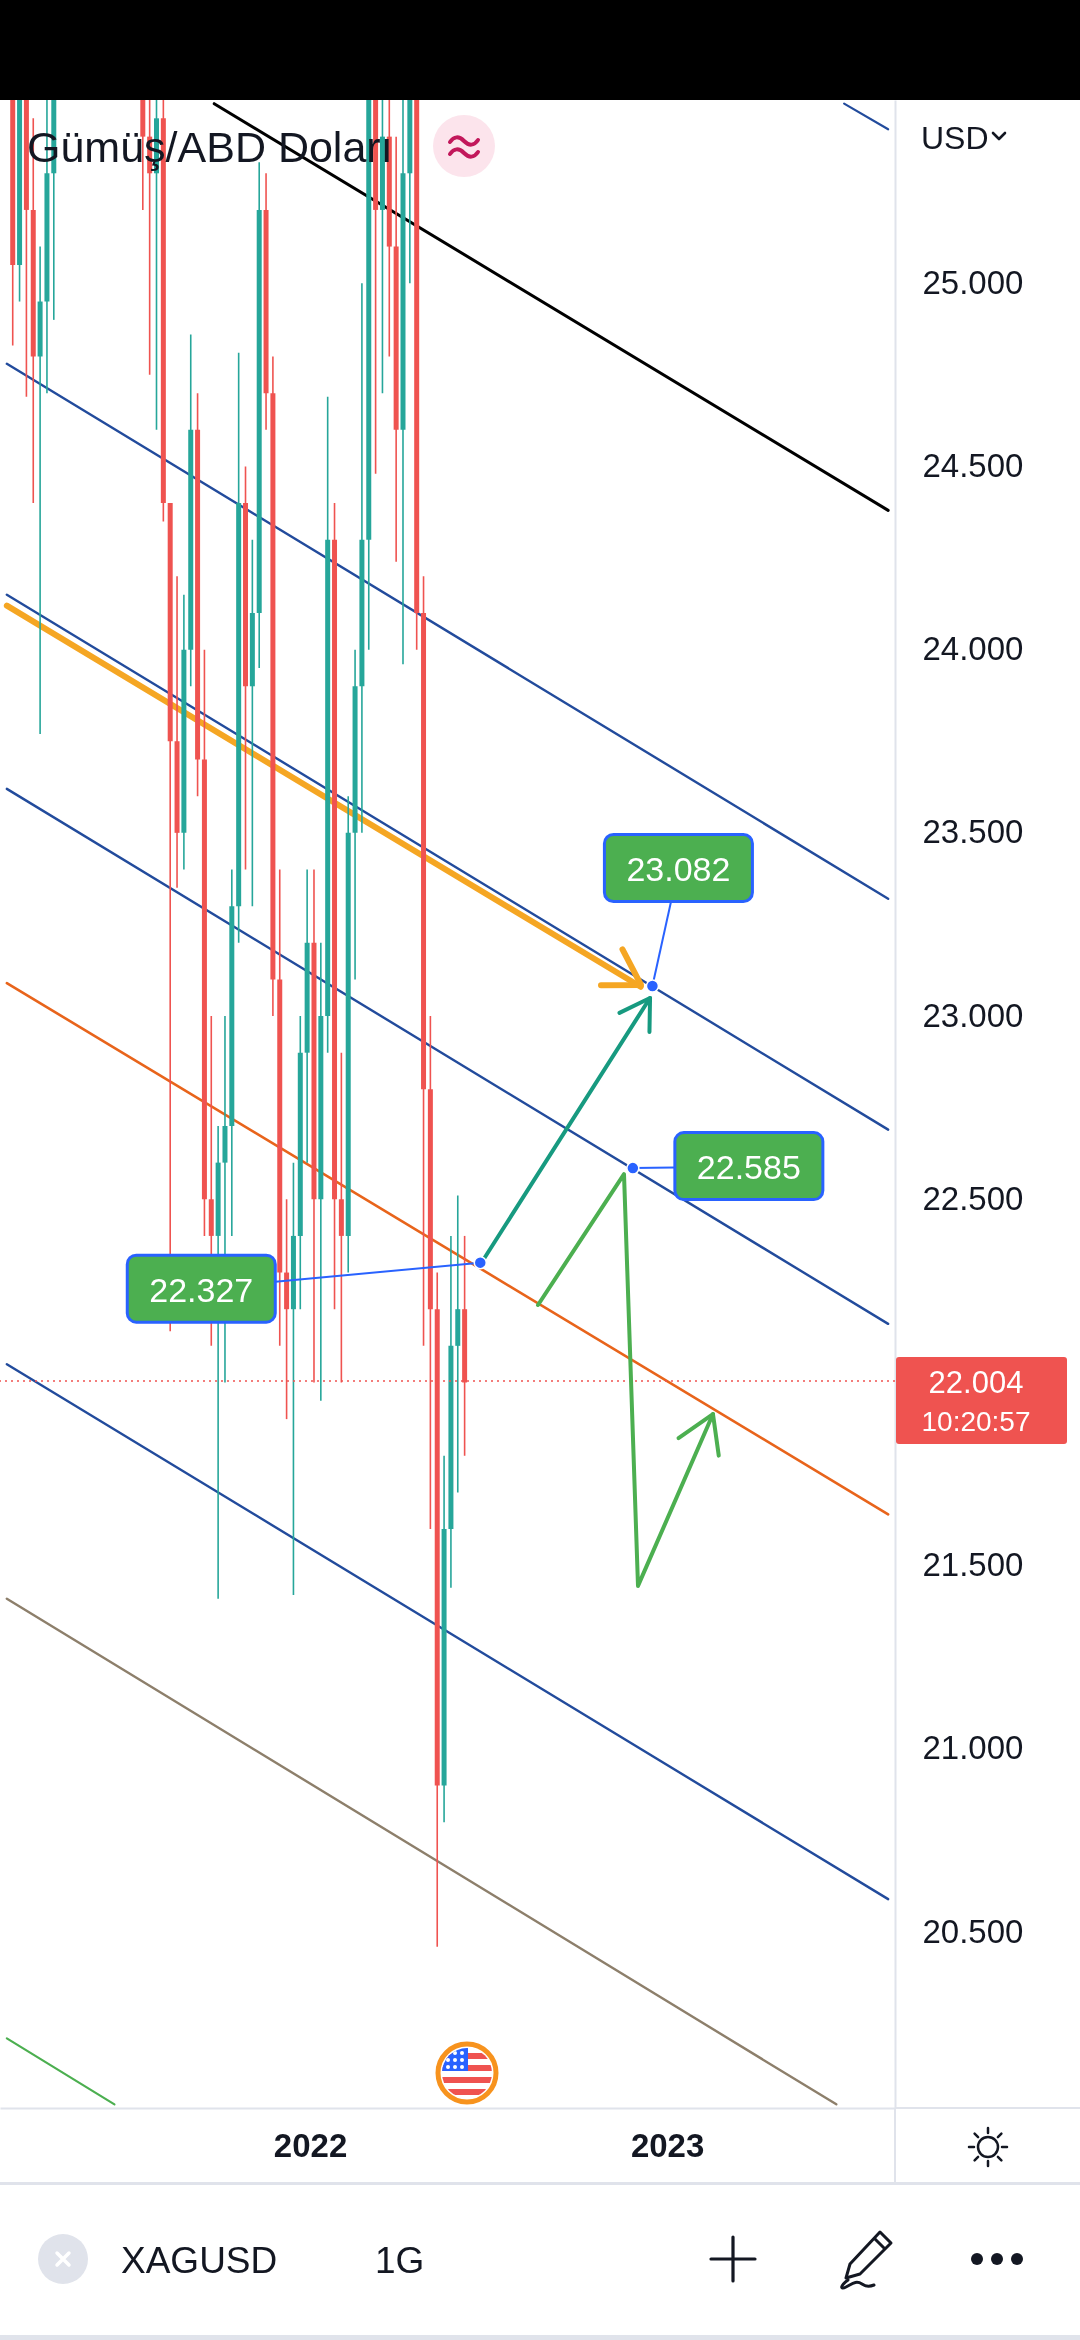  Describe the element at coordinates (976, 1421) in the screenshot. I see `text: 10:20:57` at that location.